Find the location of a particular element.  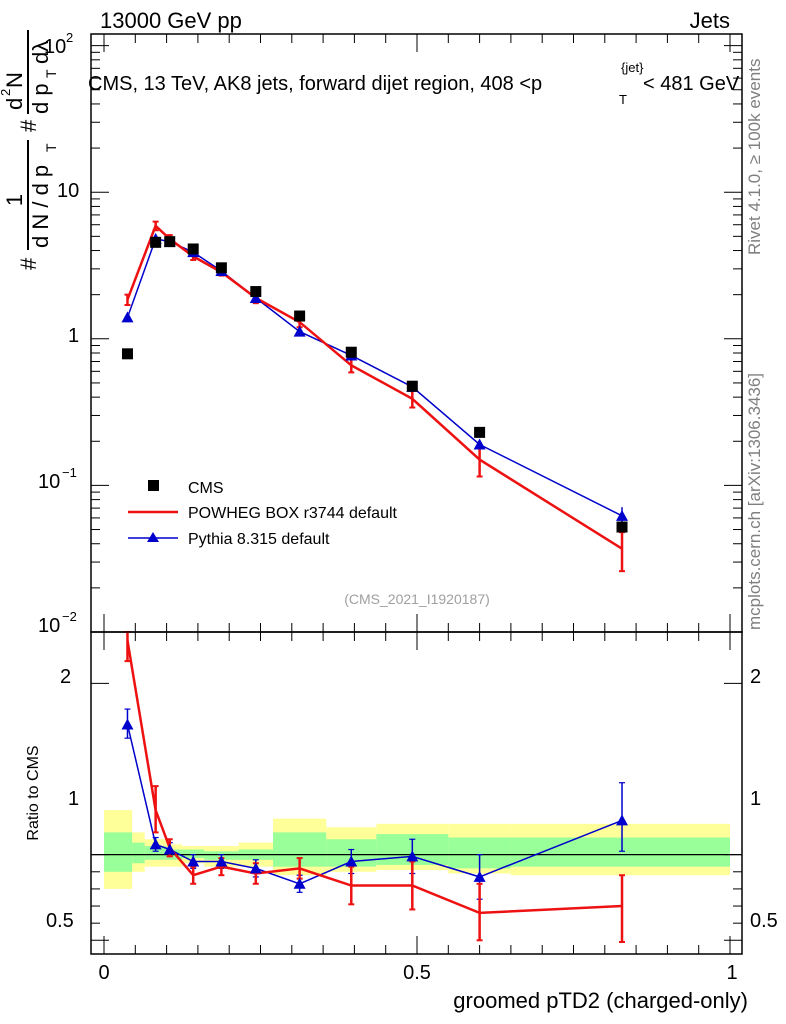

ylabel-t-2: T is located at coordinates (51, 73).